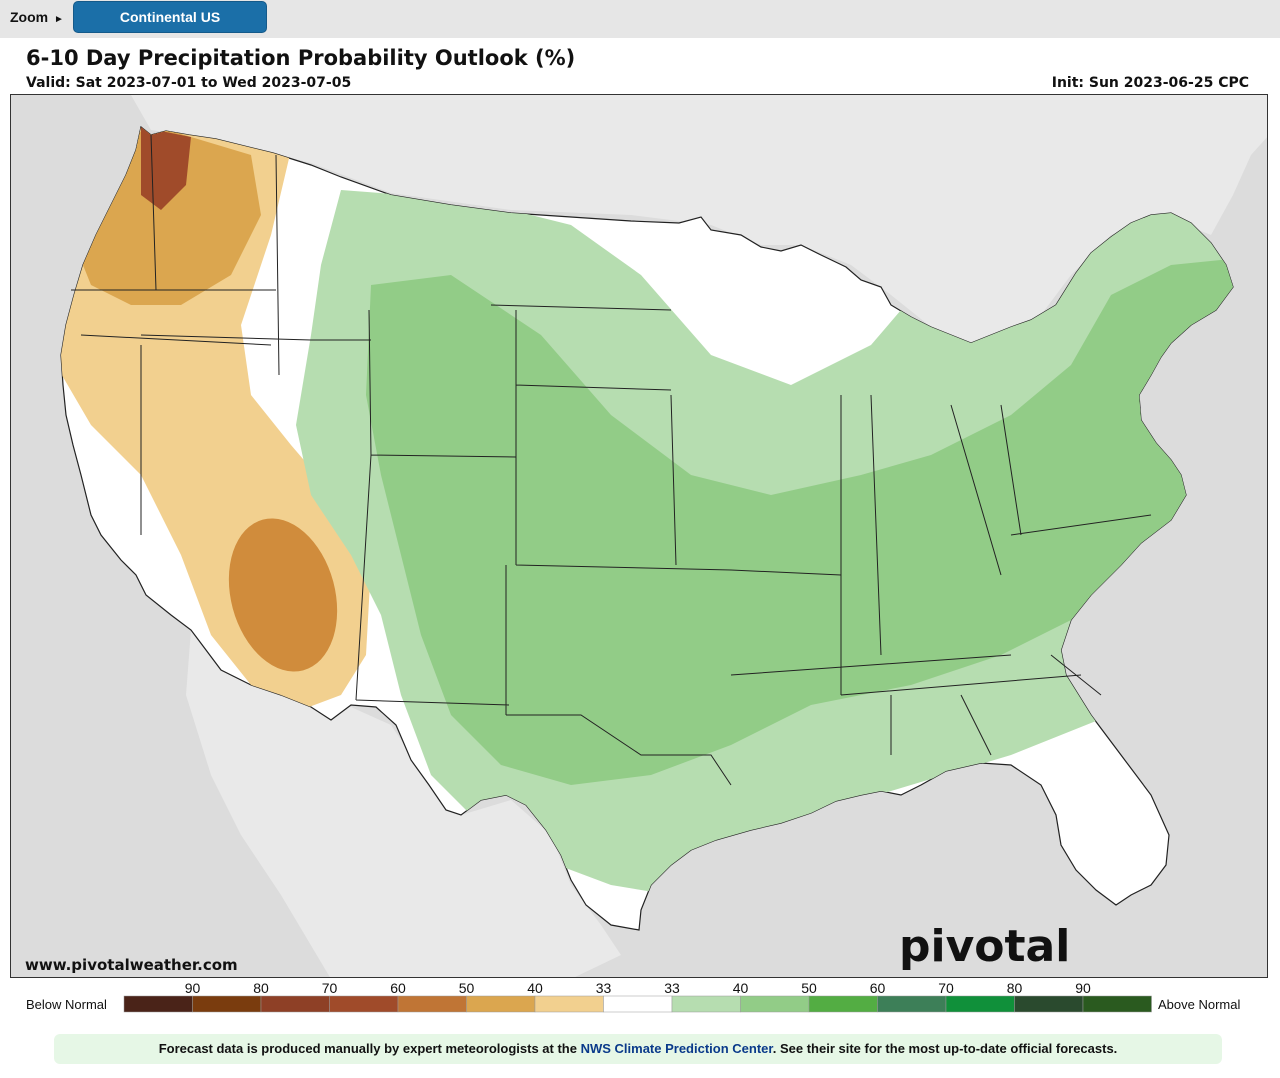 The height and width of the screenshot is (1078, 1280). What do you see at coordinates (66, 1004) in the screenshot?
I see `below-normal-label: Below Normal` at bounding box center [66, 1004].